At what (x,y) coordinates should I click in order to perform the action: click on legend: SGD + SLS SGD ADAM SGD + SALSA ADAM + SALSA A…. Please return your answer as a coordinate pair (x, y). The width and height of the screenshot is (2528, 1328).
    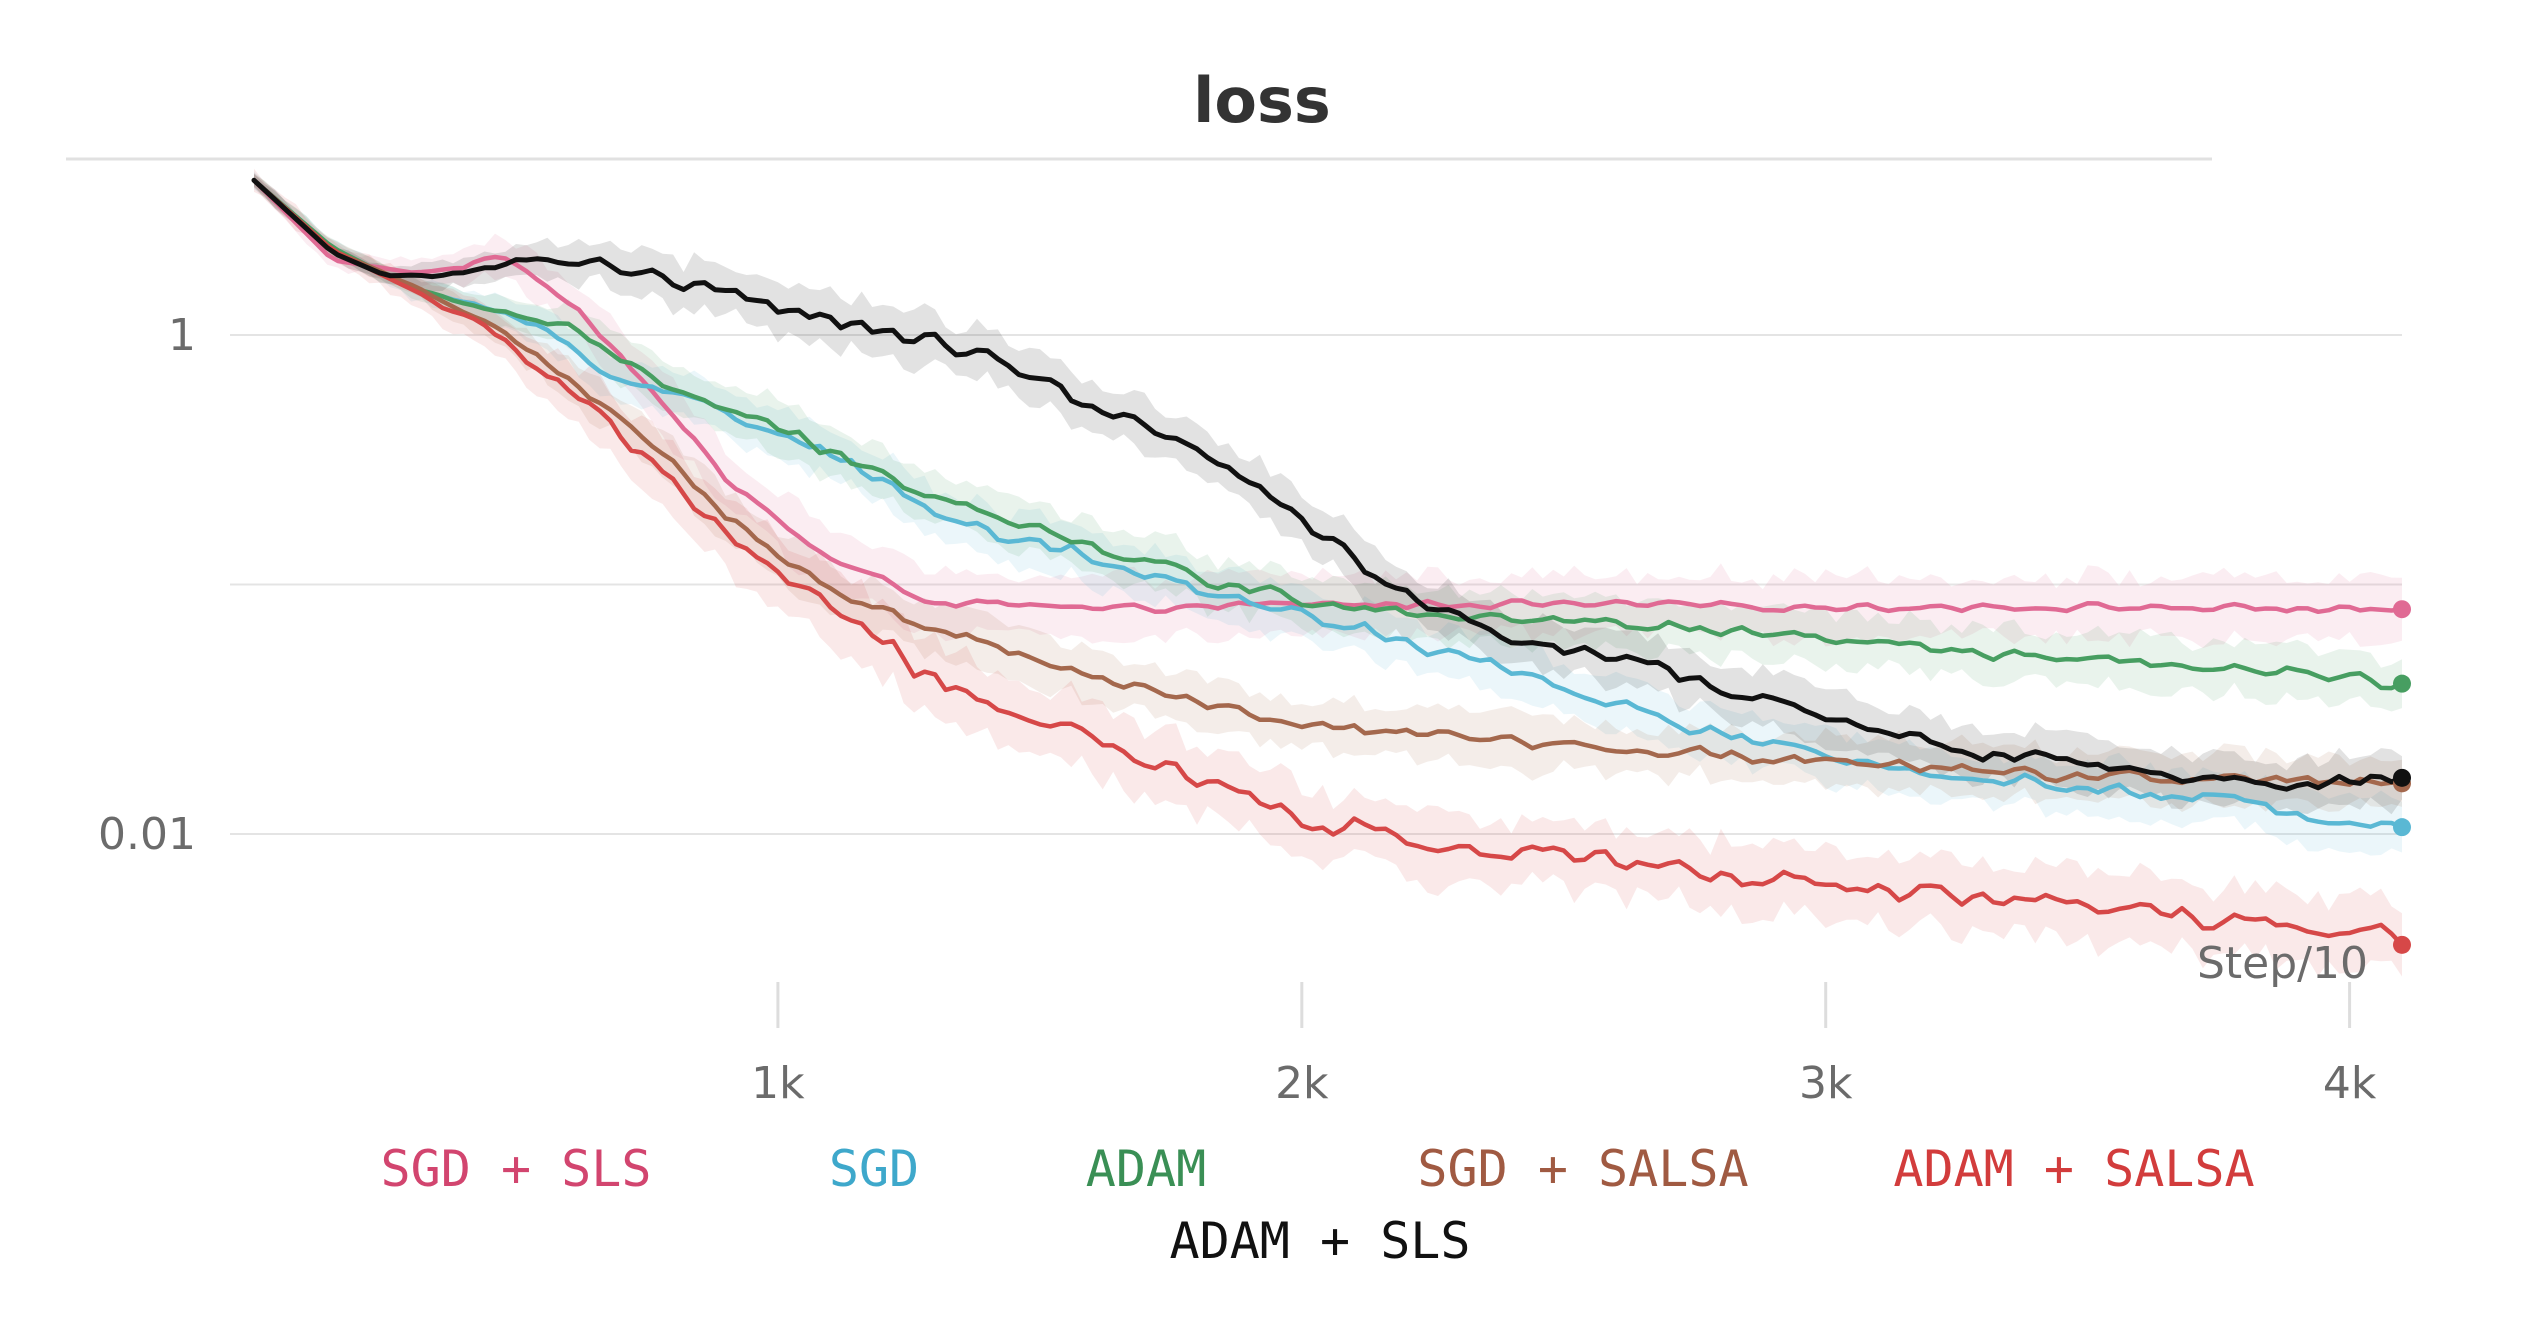
    Looking at the image, I should click on (1318, 1205).